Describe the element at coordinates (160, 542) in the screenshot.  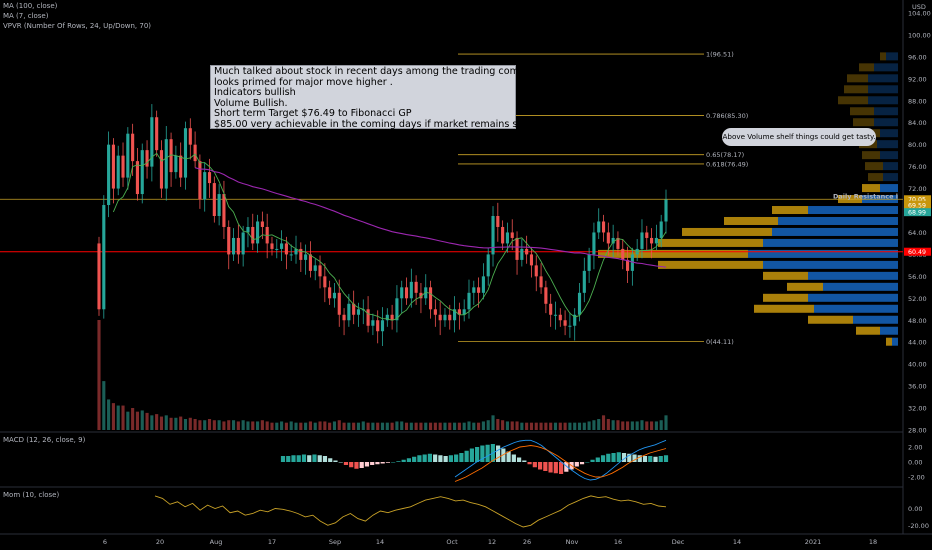
I see `x-tick-label: 20` at that location.